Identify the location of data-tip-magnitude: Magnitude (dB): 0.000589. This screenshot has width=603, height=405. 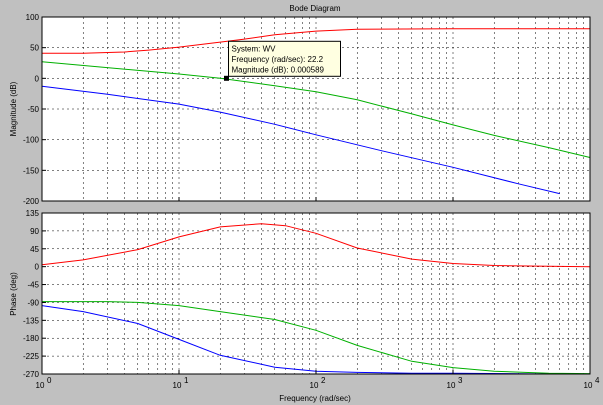
(278, 69).